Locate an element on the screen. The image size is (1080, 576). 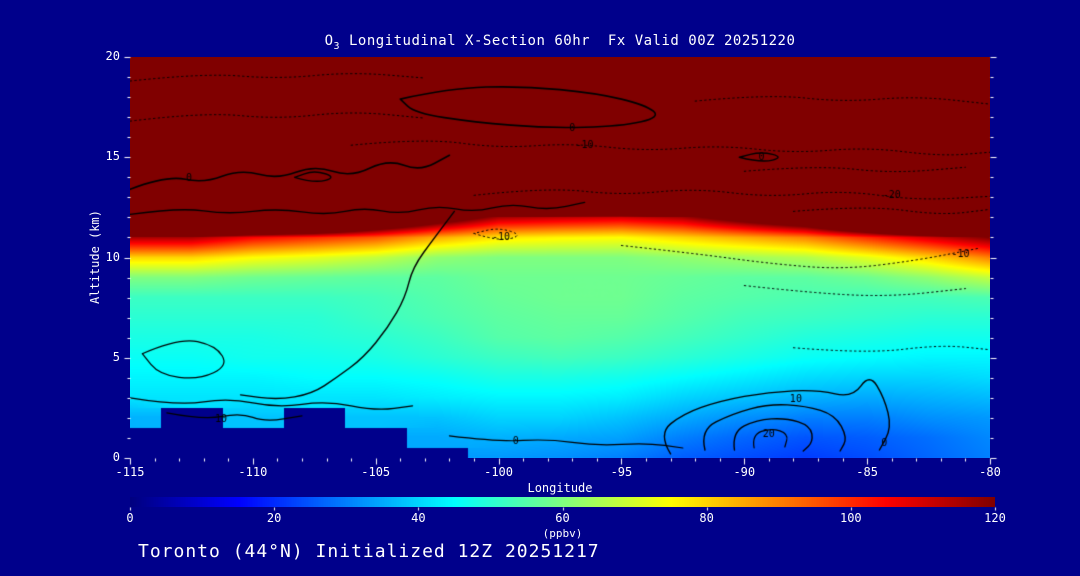
x-tick-label: -115 is located at coordinates (130, 472).